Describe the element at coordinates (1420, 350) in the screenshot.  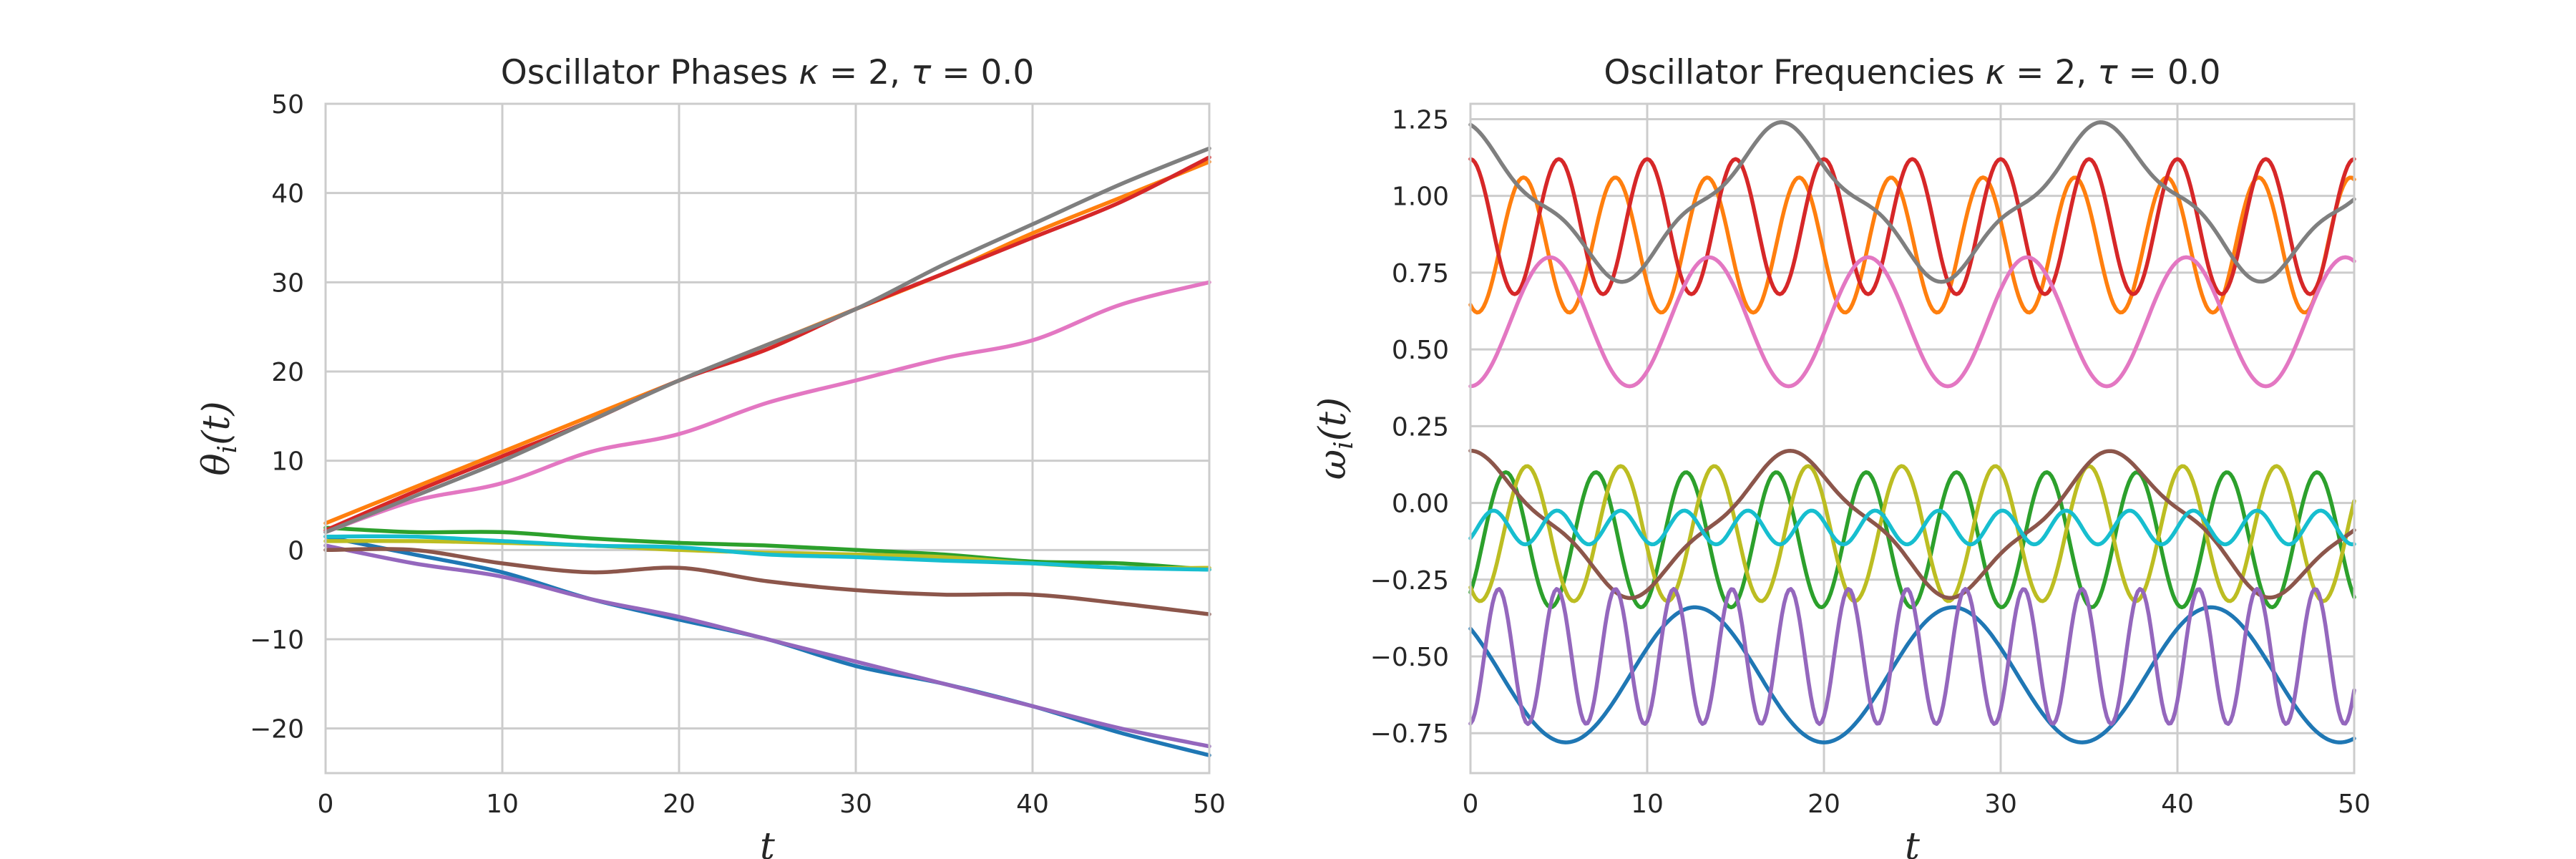
I see `frequencies-y-tick-label: 0.50` at that location.